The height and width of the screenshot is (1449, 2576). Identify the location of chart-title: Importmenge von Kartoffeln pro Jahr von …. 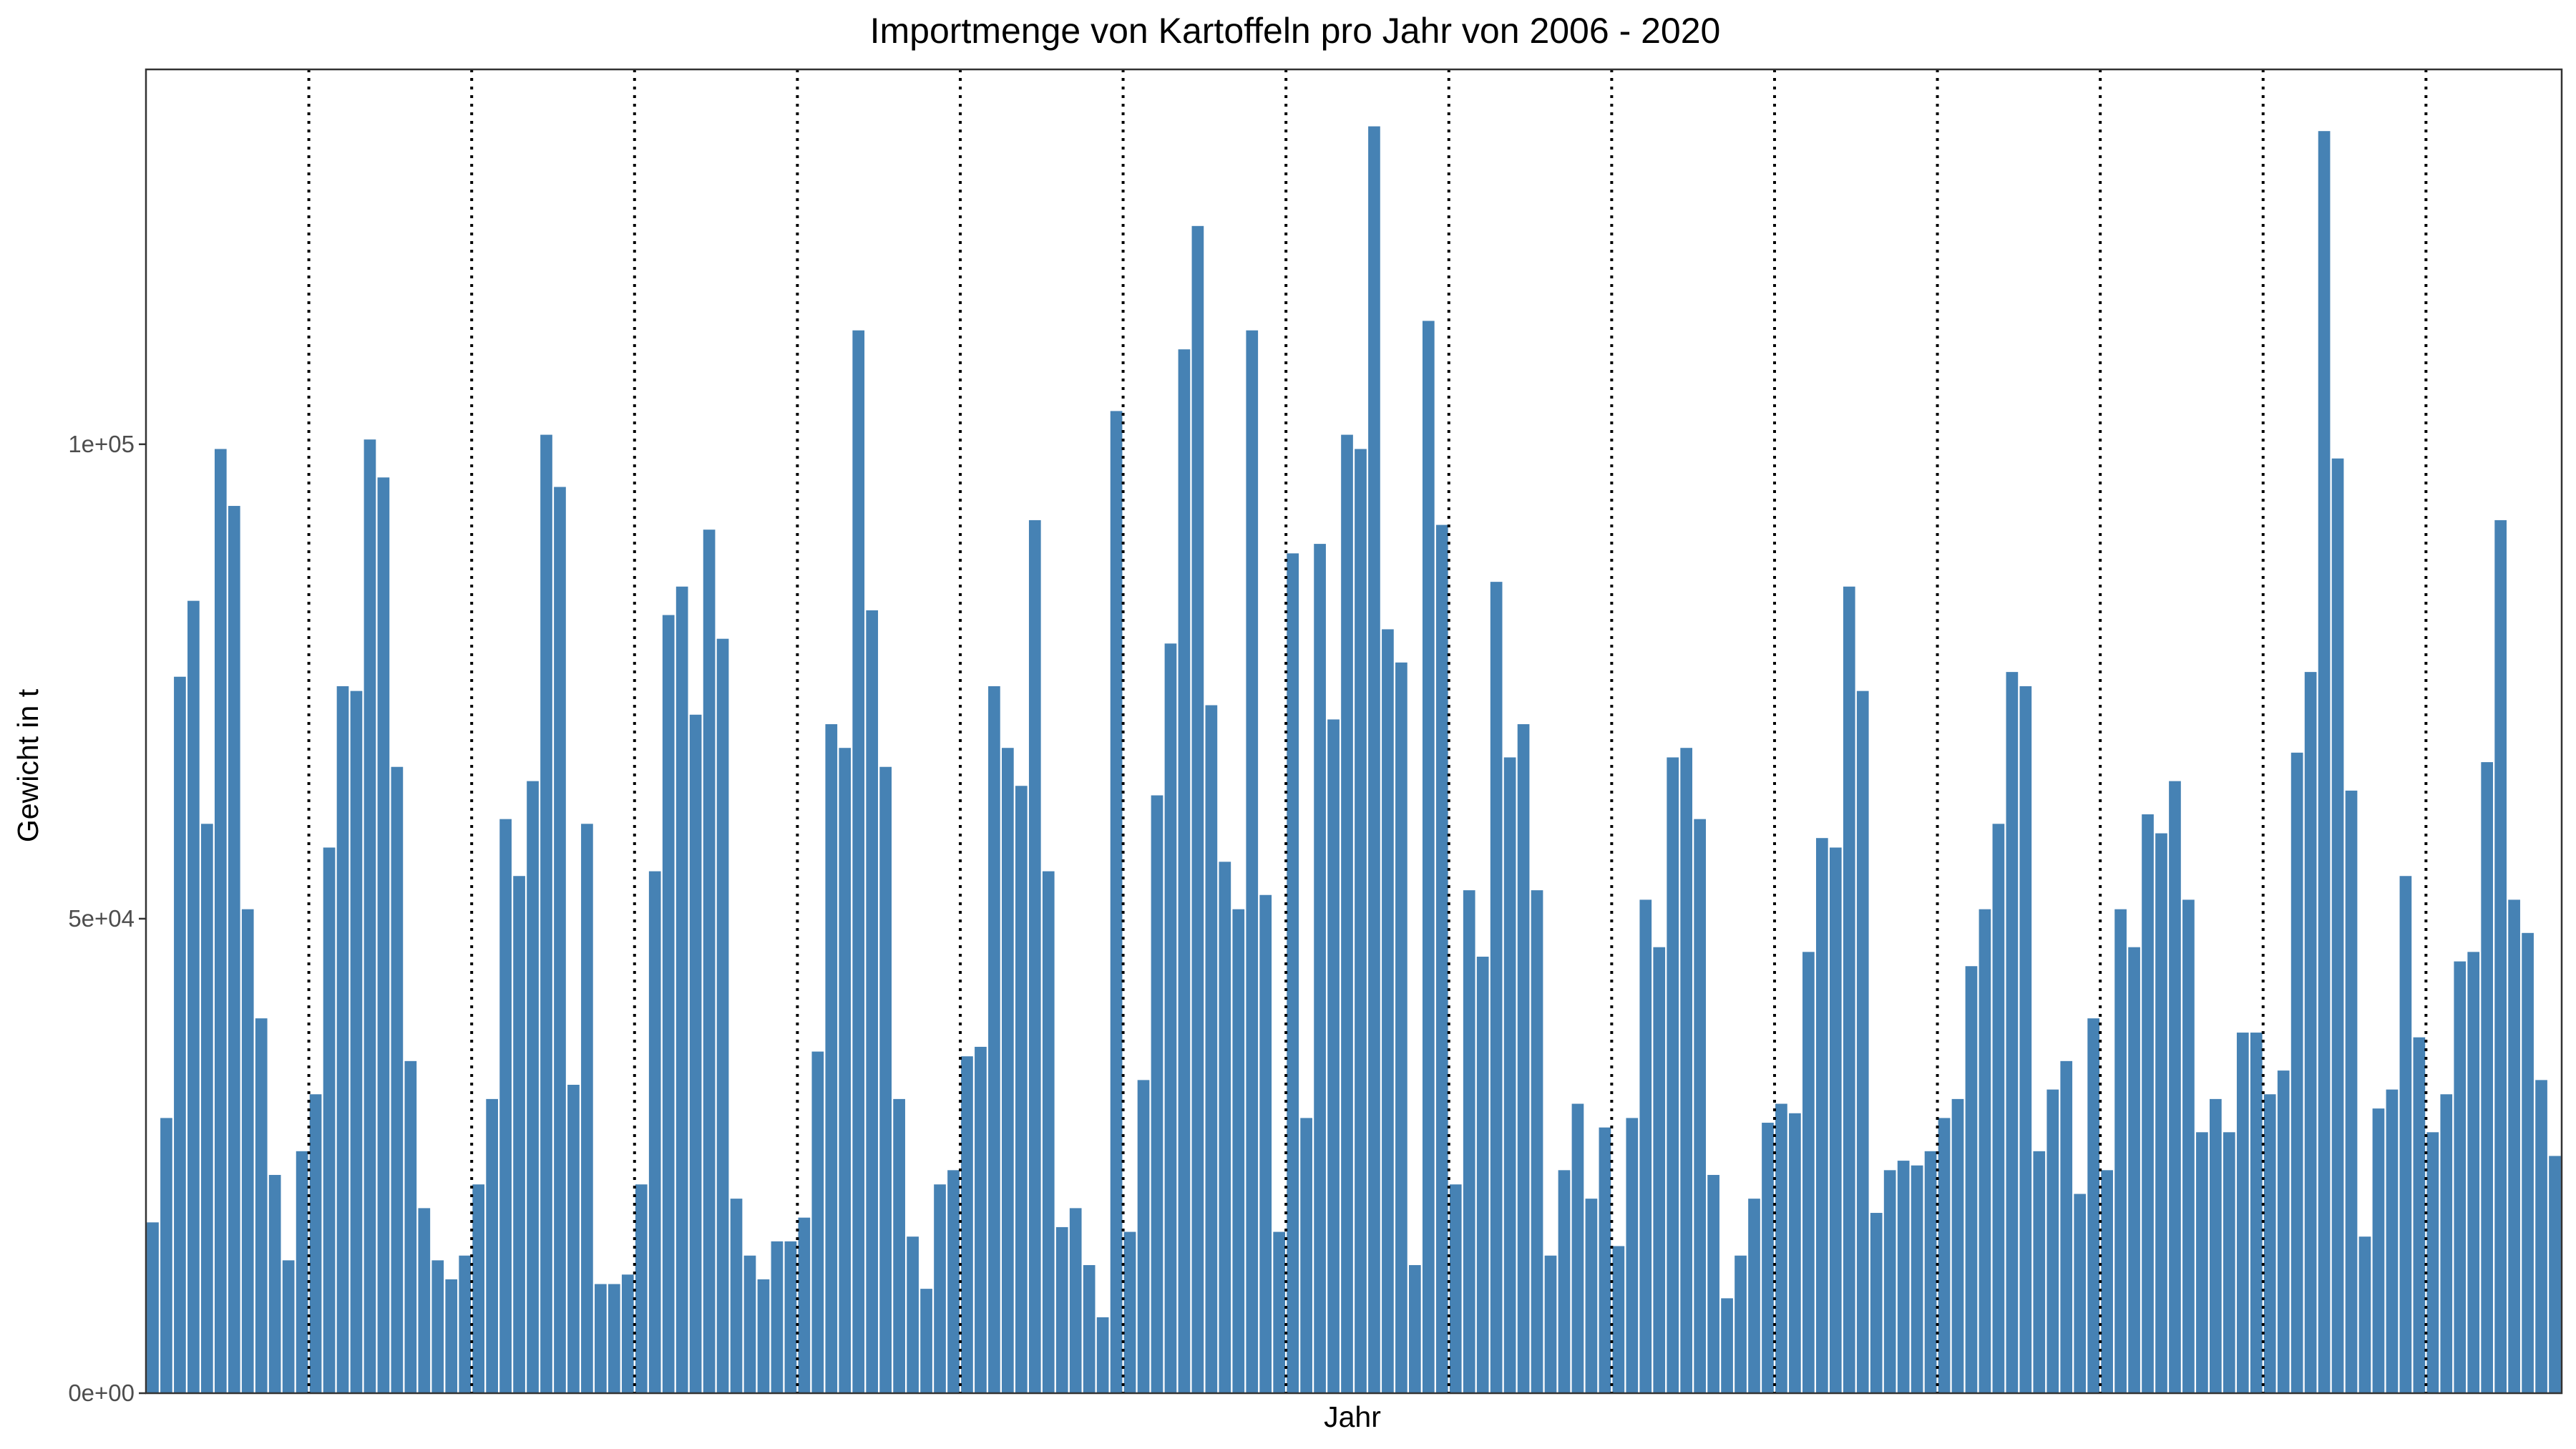
(1295, 31).